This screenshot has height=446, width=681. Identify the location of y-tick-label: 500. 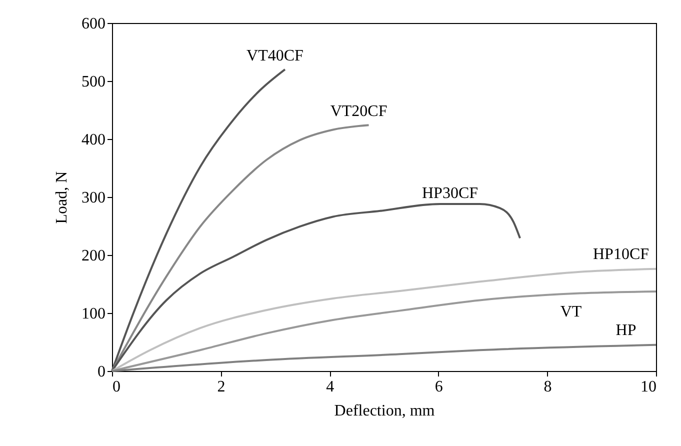
(94, 82).